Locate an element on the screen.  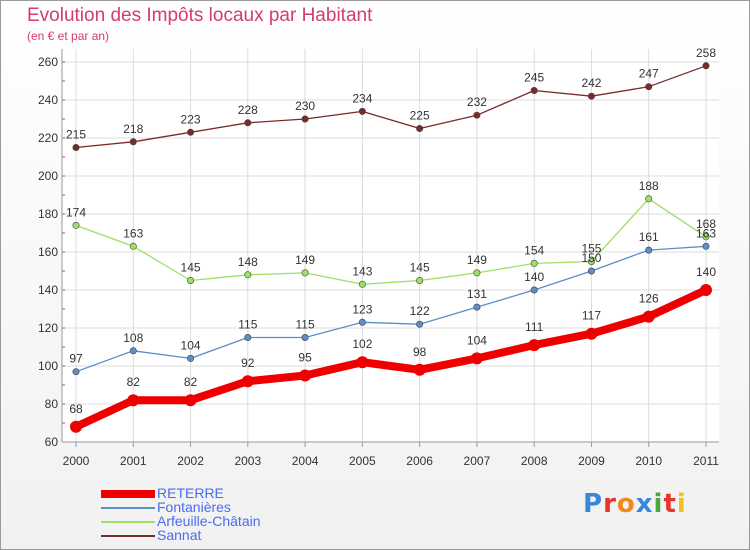
data-label-reterre: 126 is located at coordinates (649, 299).